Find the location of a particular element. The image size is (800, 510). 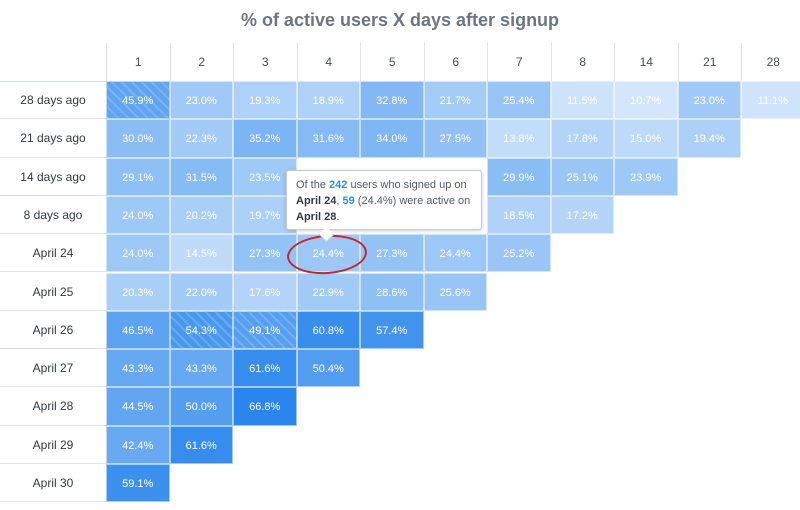

heatmap-cell: 22.3% is located at coordinates (201, 138).